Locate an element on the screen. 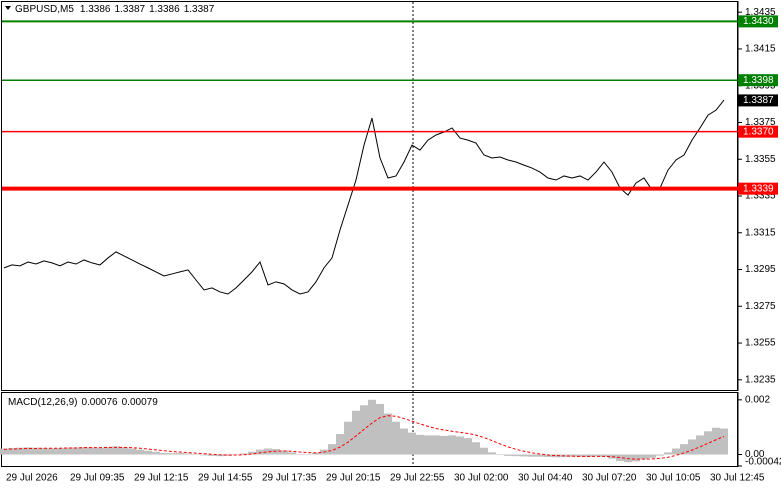  x-tick-label: 30 Jul 10:05 is located at coordinates (673, 478).